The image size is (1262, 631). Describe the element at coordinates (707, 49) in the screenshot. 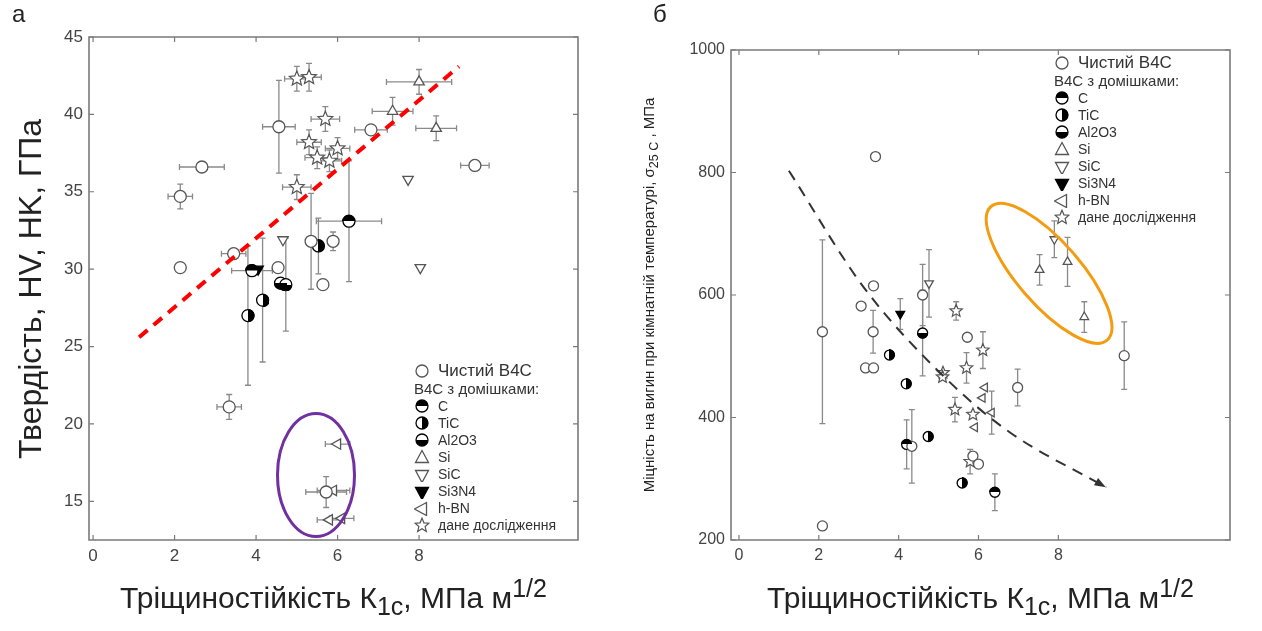

I see `y-tick-label: 1000` at that location.